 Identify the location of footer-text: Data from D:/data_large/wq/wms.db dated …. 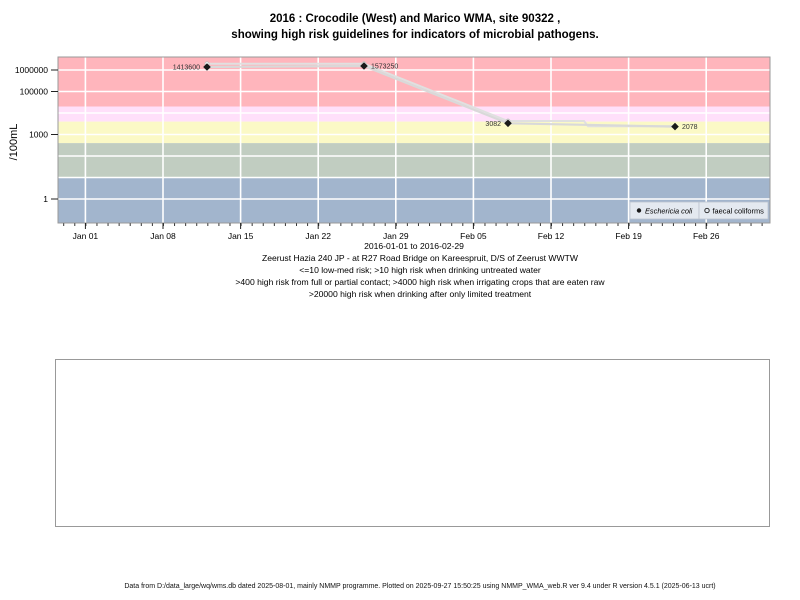
(420, 586).